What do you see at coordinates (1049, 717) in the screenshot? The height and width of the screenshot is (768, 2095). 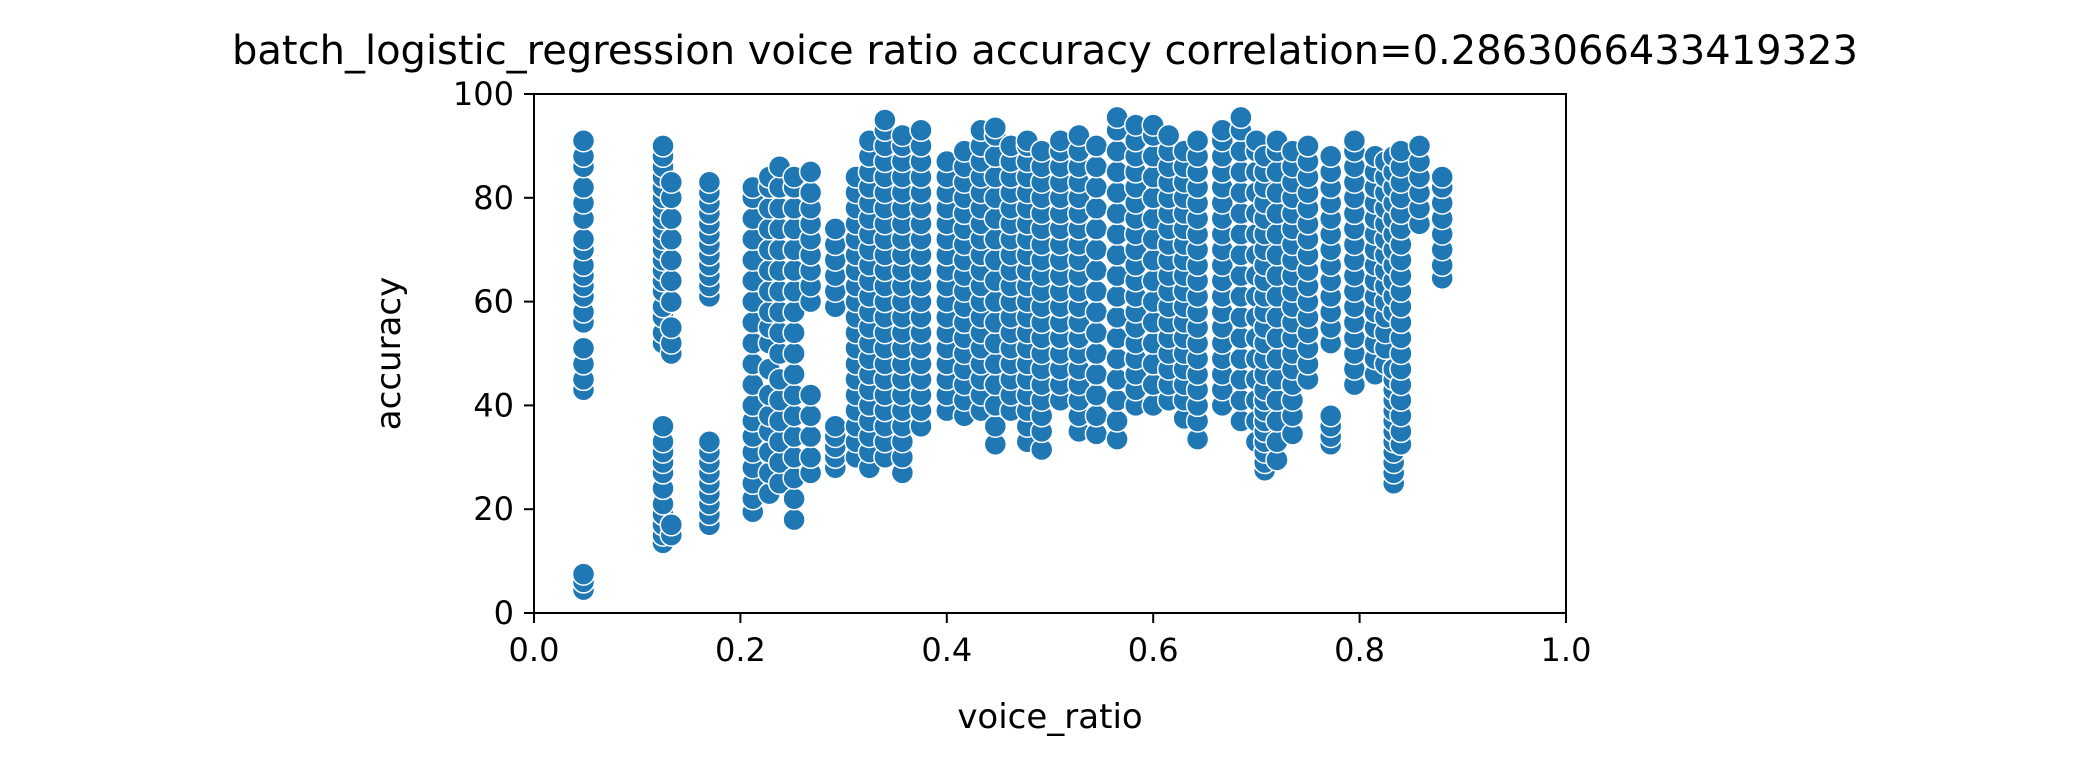 I see `x-axis-label: voice_ratio` at bounding box center [1049, 717].